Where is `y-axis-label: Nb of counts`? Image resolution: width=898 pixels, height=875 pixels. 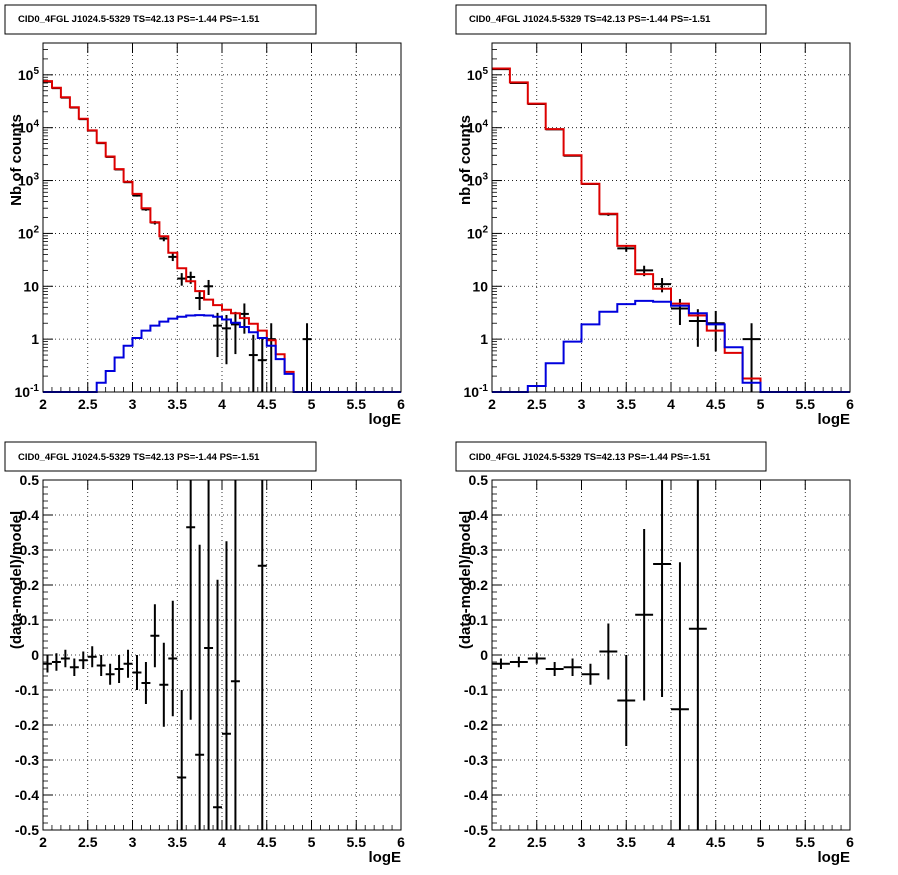
y-axis-label: Nb of counts is located at coordinates (16, 160).